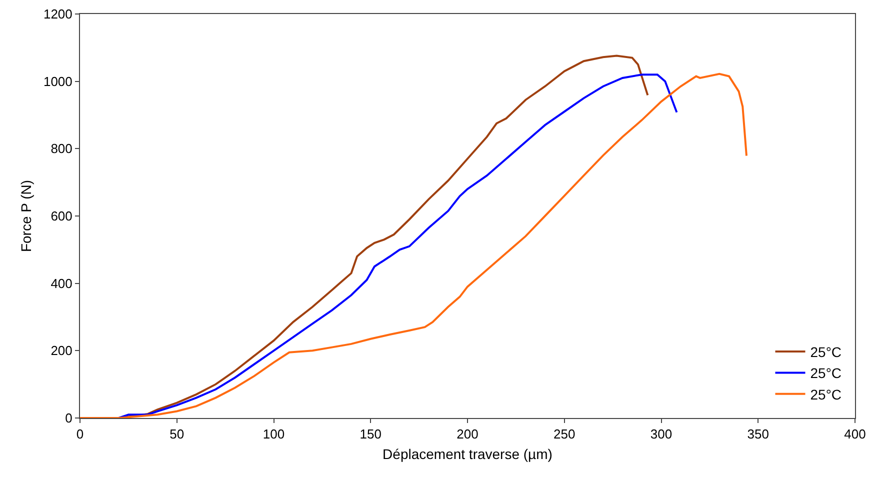 The height and width of the screenshot is (479, 872). What do you see at coordinates (61, 283) in the screenshot?
I see `y-tick-label: 400` at bounding box center [61, 283].